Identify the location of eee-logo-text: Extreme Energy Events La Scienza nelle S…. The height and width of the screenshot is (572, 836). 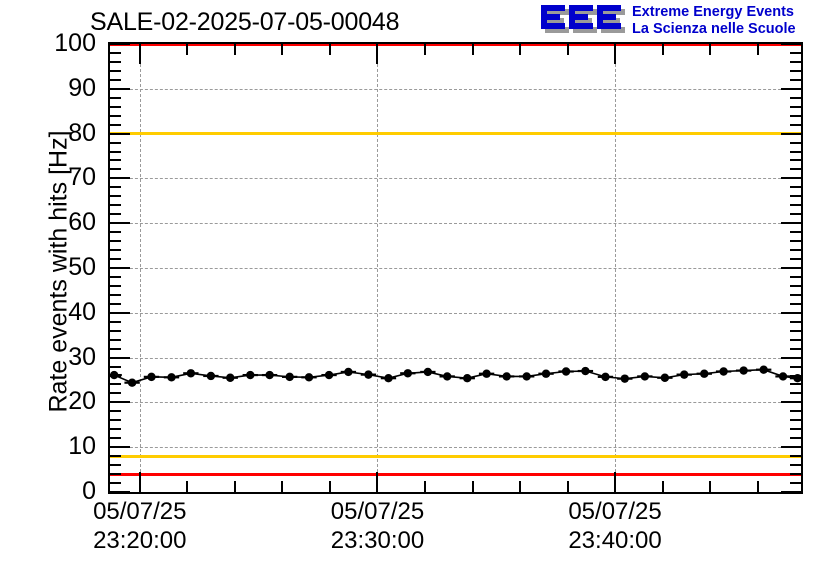
(714, 20).